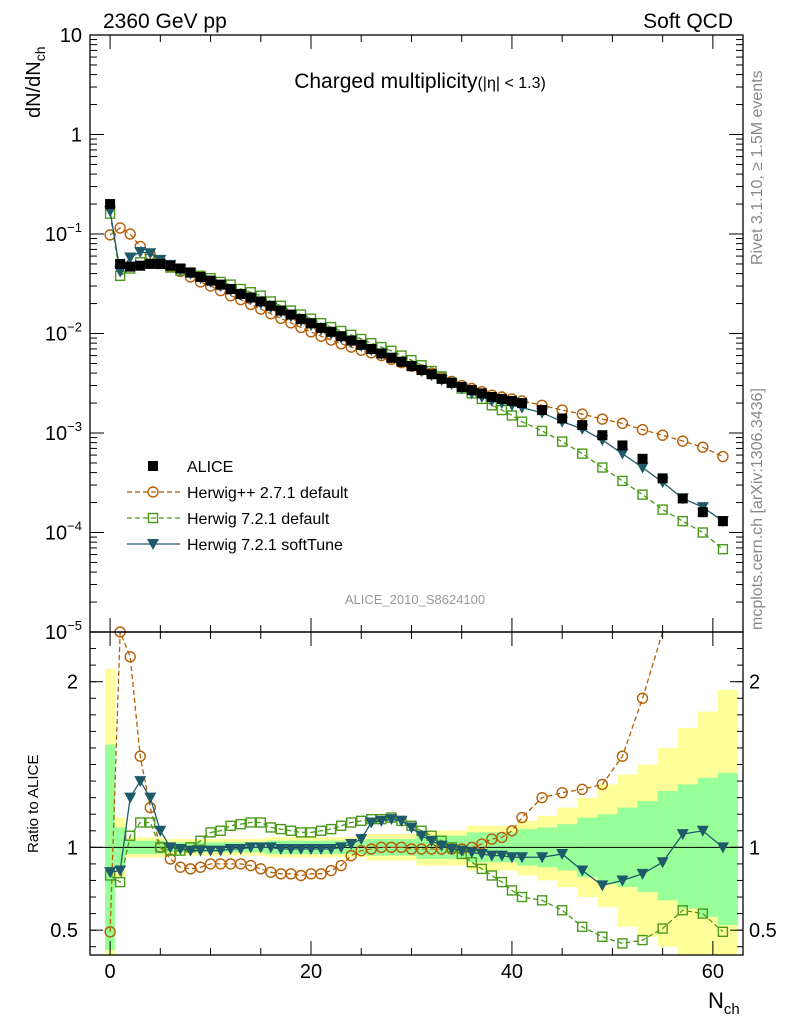  Describe the element at coordinates (56, 633) in the screenshot. I see `y-tick-label-base-6: 10` at that location.